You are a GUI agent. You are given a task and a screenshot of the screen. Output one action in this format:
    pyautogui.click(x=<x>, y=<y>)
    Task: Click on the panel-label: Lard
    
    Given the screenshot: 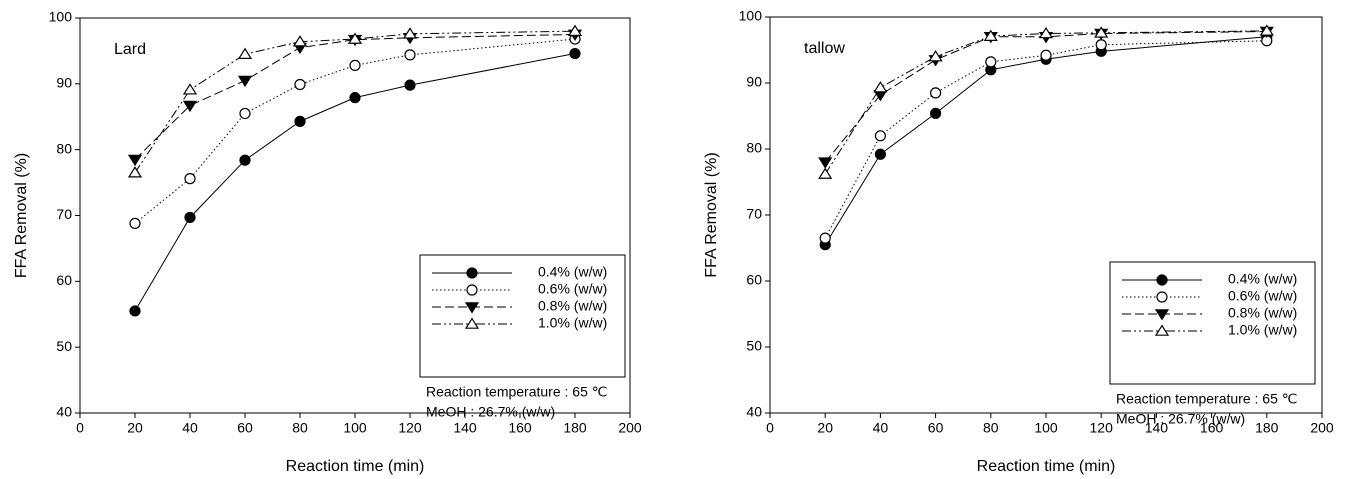 What is the action you would take?
    pyautogui.click(x=130, y=49)
    